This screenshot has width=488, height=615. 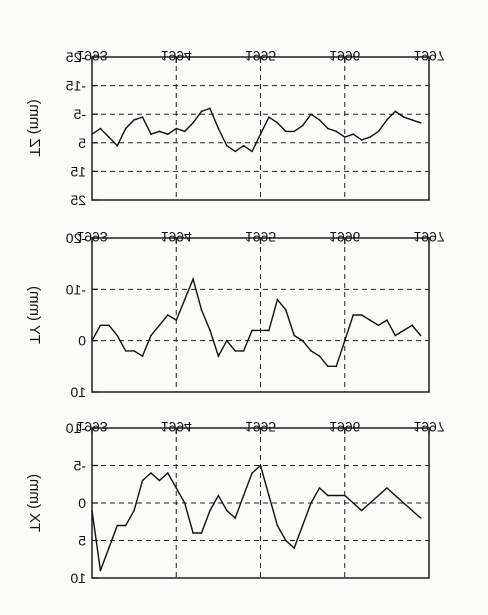 I want to click on y-axis-label-tz: TZ (mm), so click(x=34, y=127).